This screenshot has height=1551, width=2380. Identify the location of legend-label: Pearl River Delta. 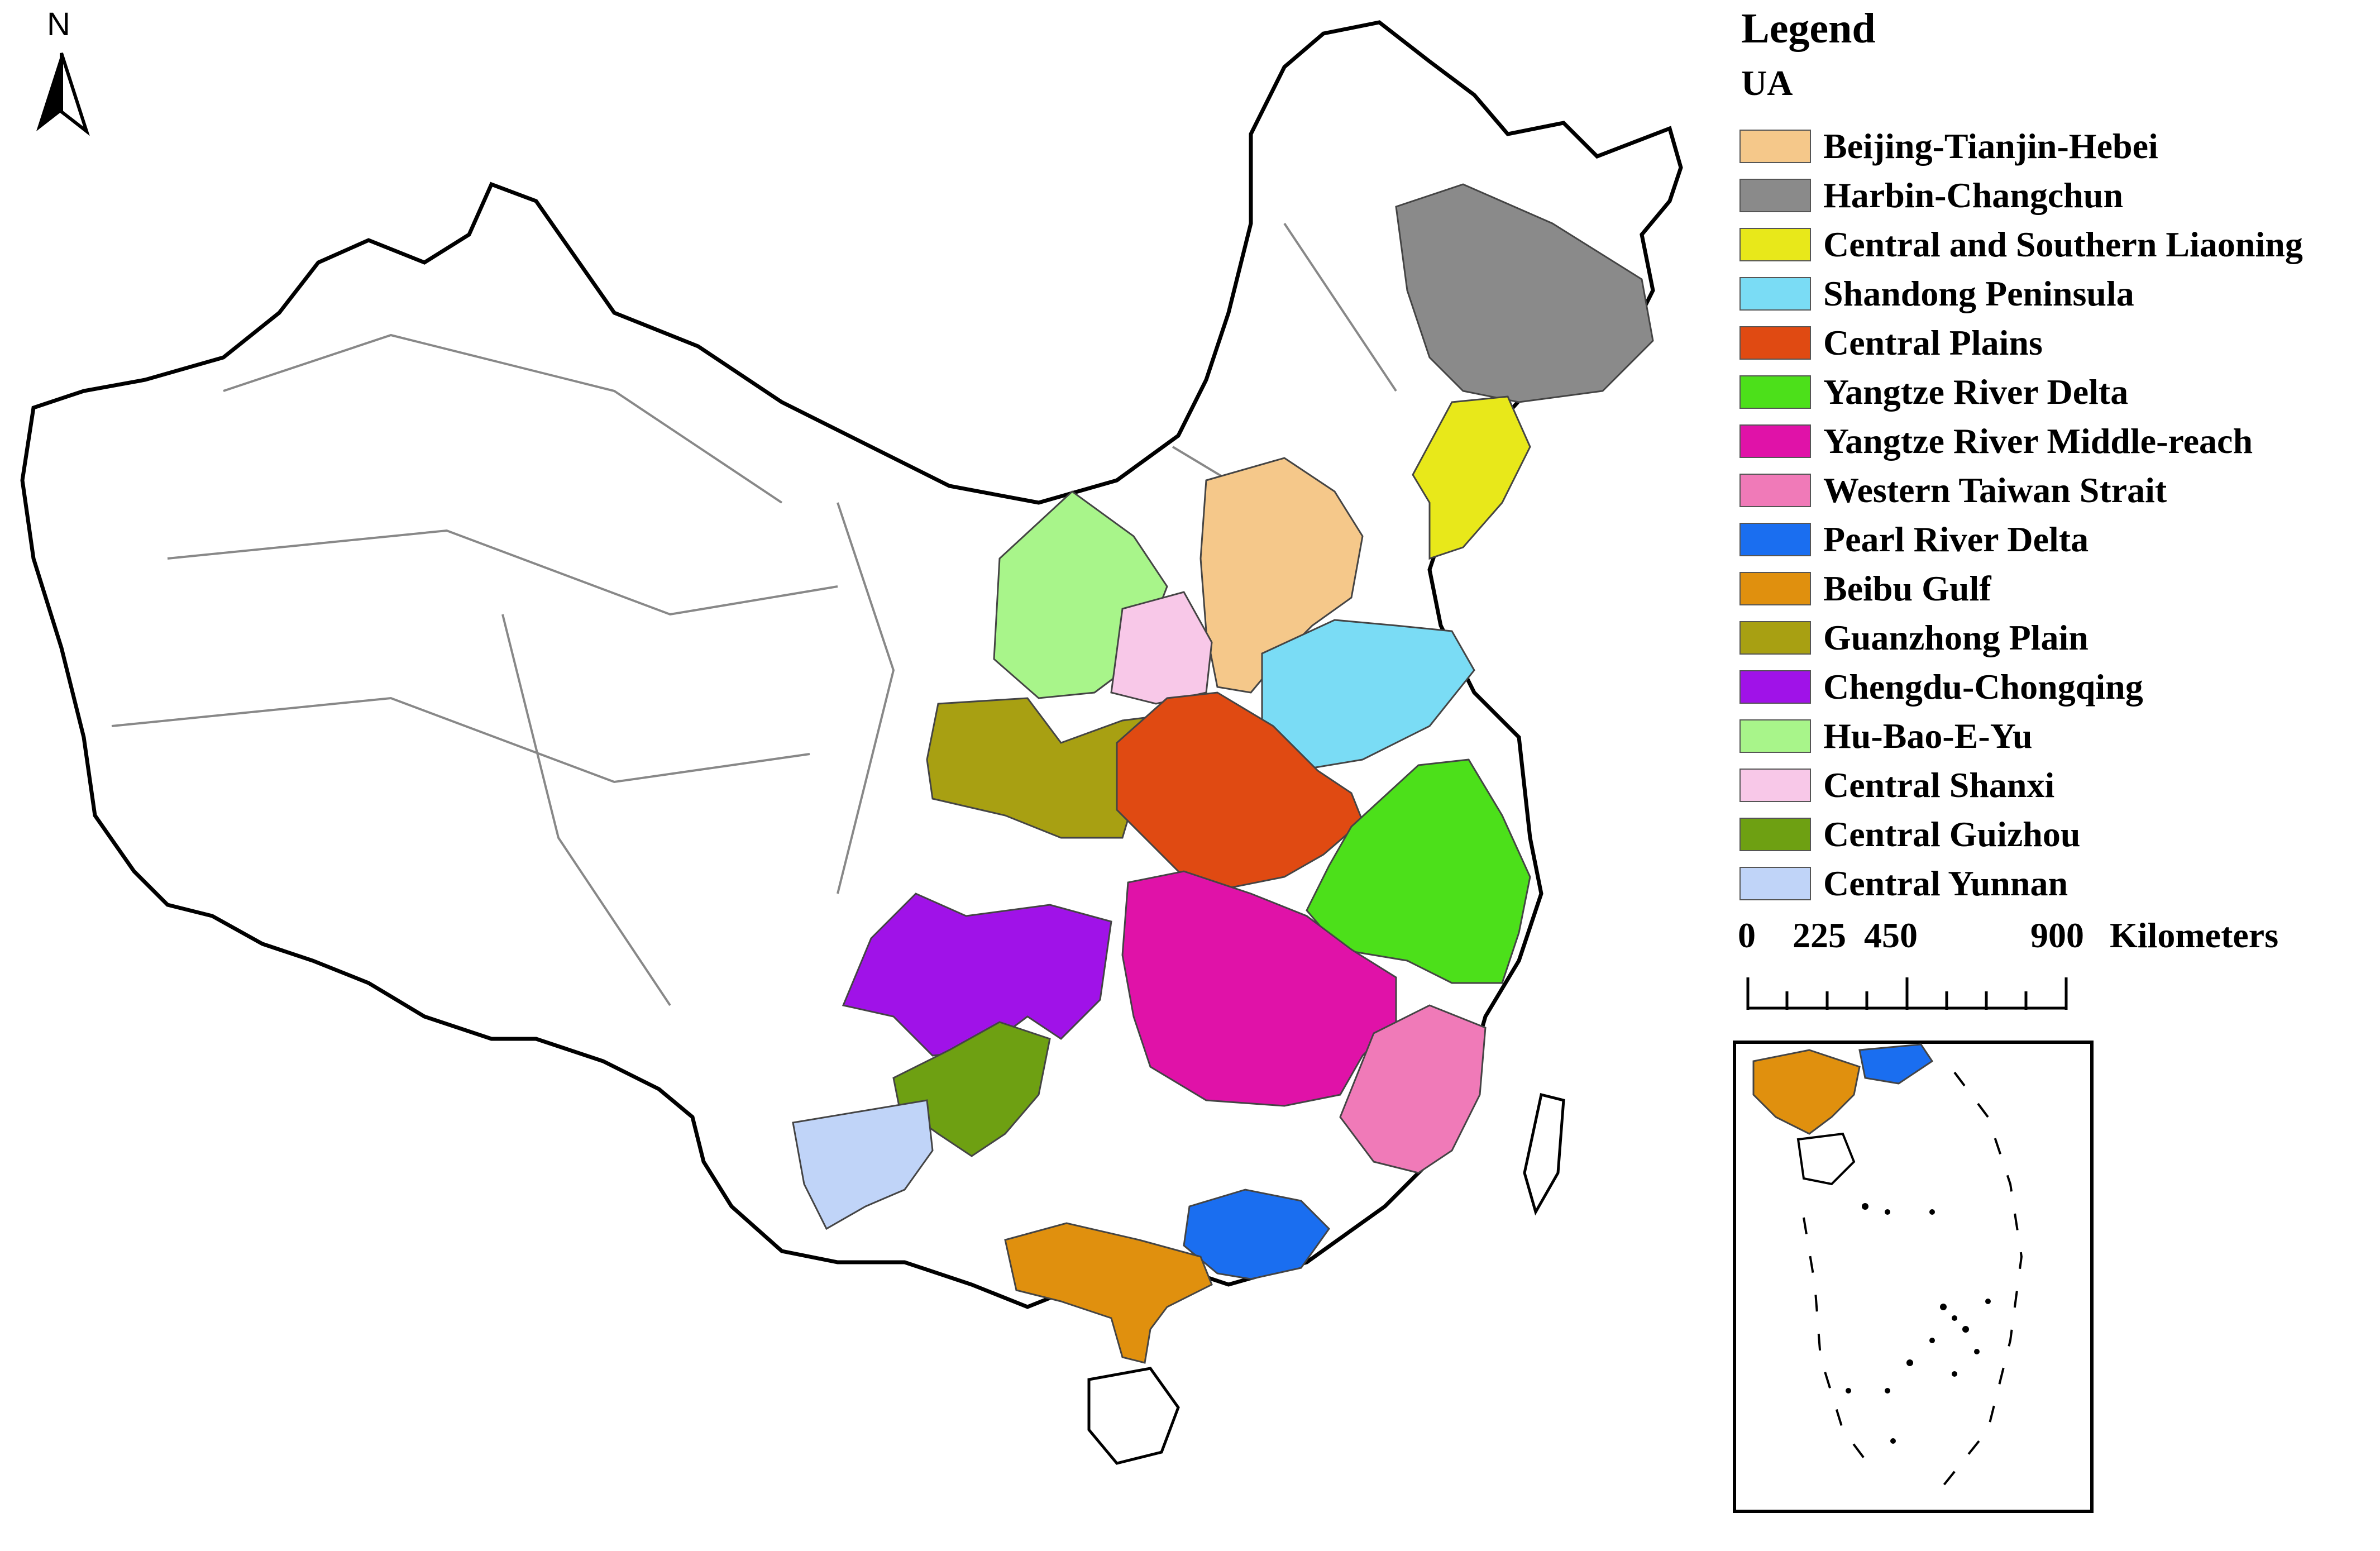
(1956, 539).